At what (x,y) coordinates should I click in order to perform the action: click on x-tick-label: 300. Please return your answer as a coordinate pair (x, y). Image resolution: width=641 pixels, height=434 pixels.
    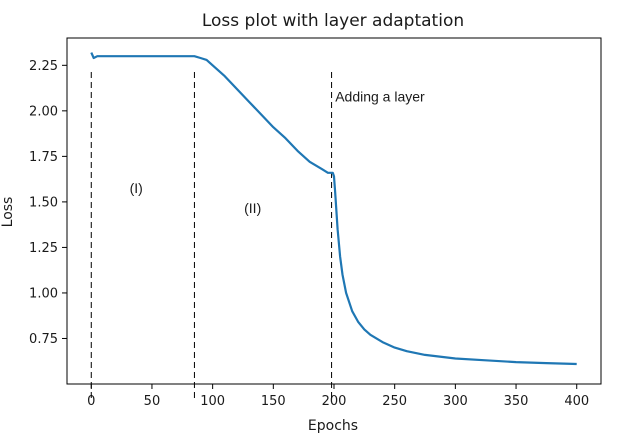
    Looking at the image, I should click on (455, 401).